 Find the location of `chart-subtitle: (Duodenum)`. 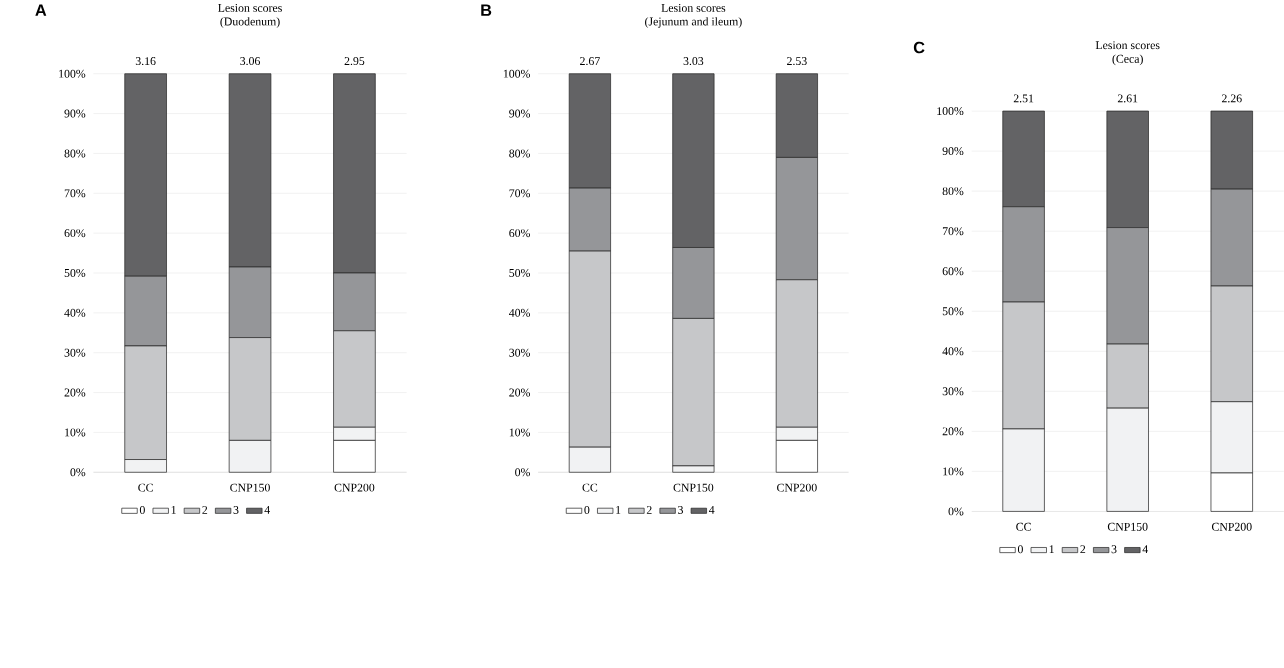

chart-subtitle: (Duodenum) is located at coordinates (250, 23).